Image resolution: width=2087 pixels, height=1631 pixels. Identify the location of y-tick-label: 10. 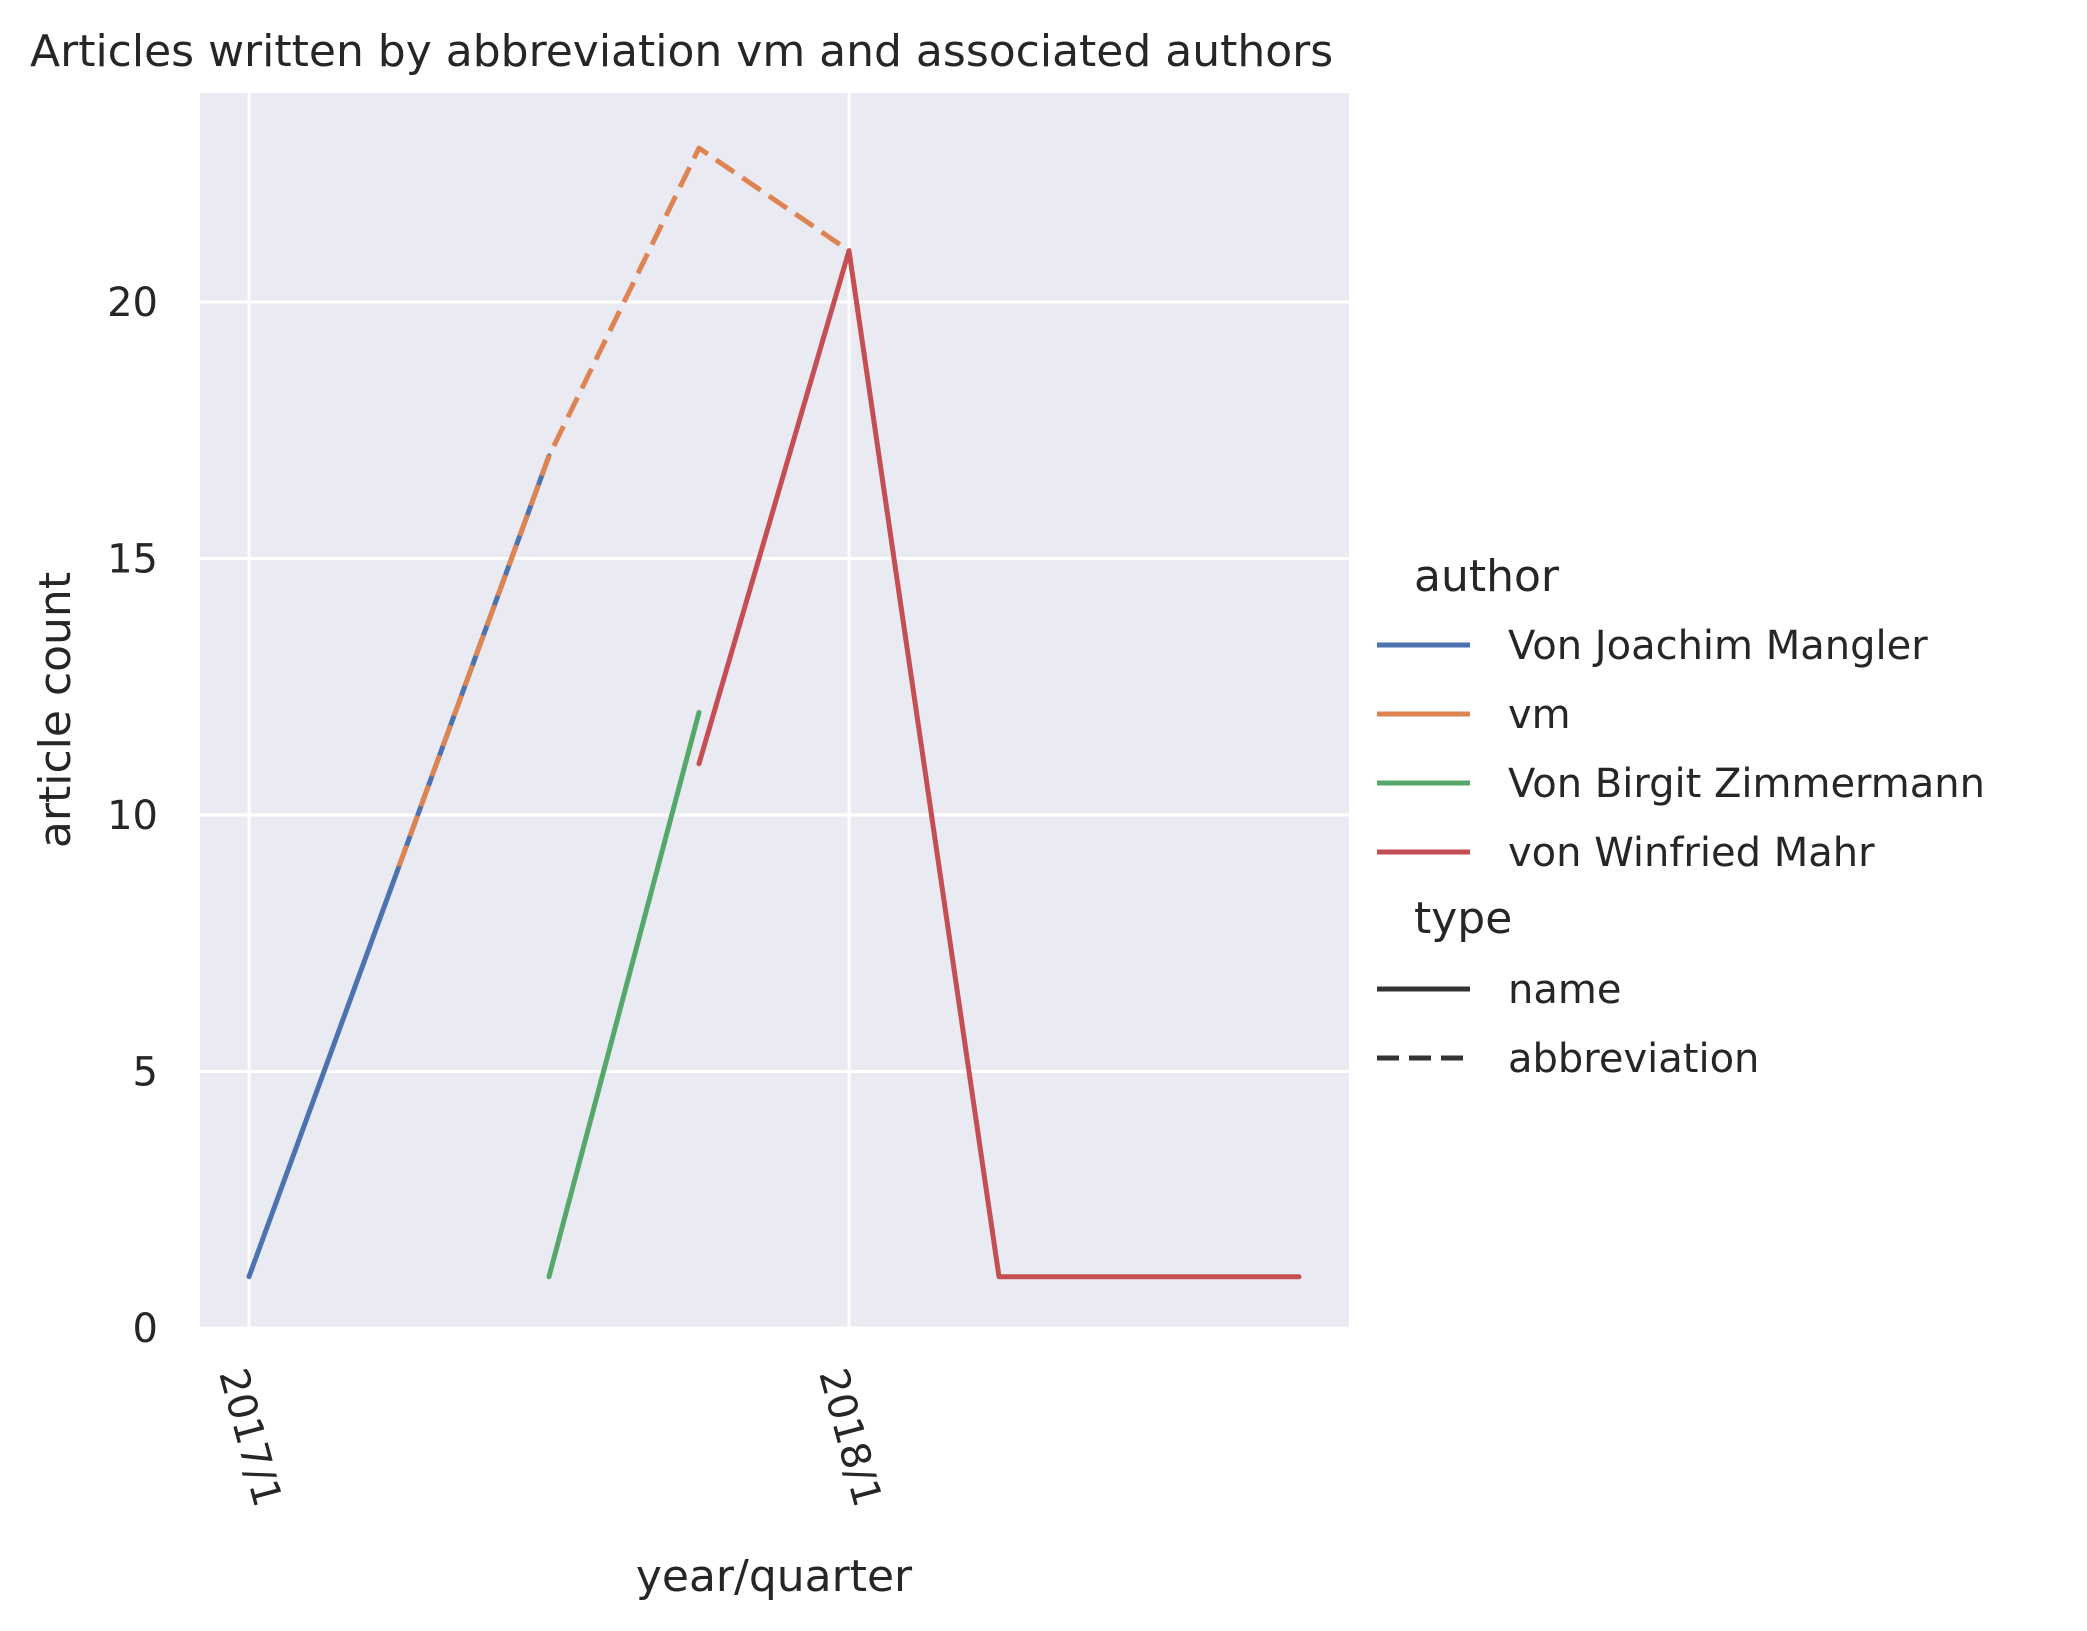
(132, 816).